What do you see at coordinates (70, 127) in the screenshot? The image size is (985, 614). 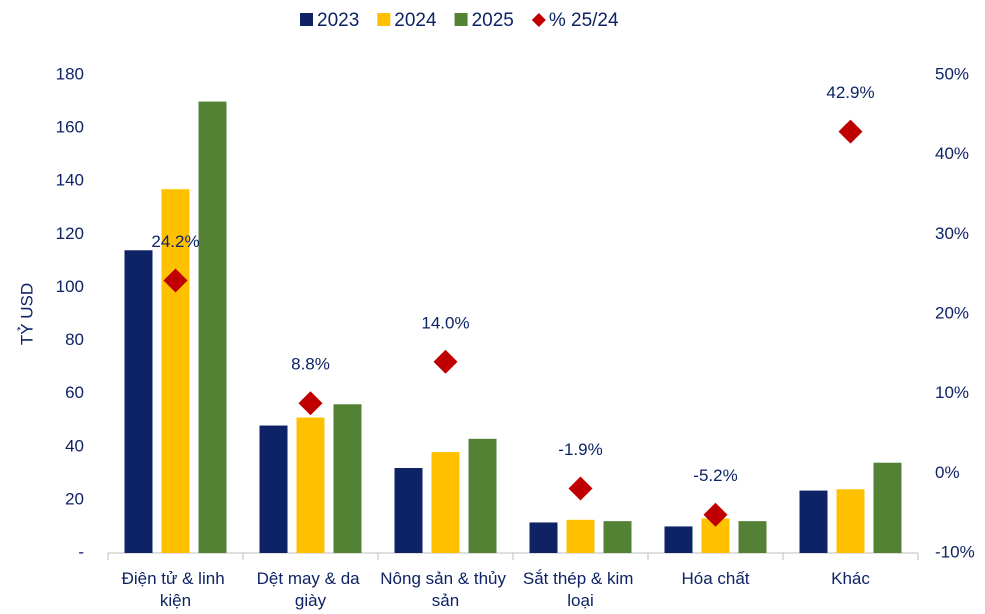 I see `y-tick-label: 160` at bounding box center [70, 127].